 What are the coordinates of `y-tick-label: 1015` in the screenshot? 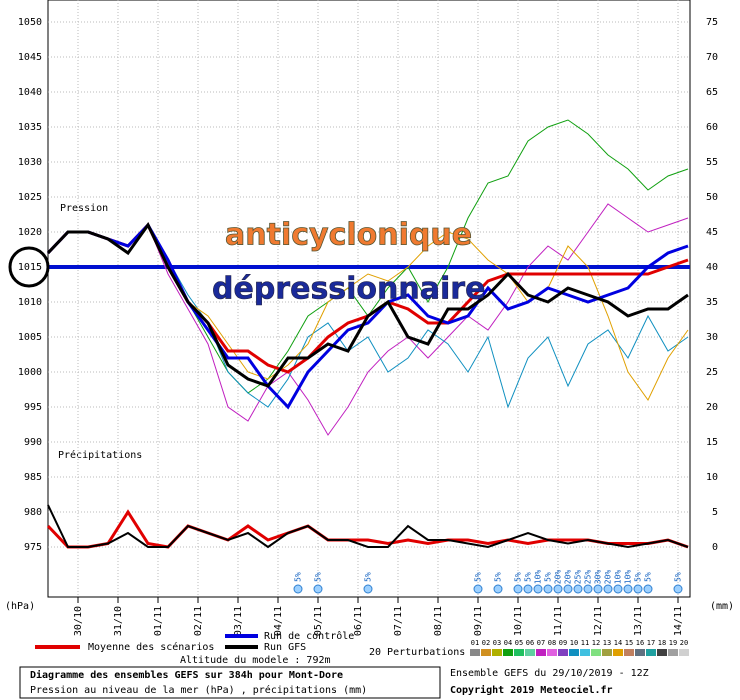 It's located at (30, 267).